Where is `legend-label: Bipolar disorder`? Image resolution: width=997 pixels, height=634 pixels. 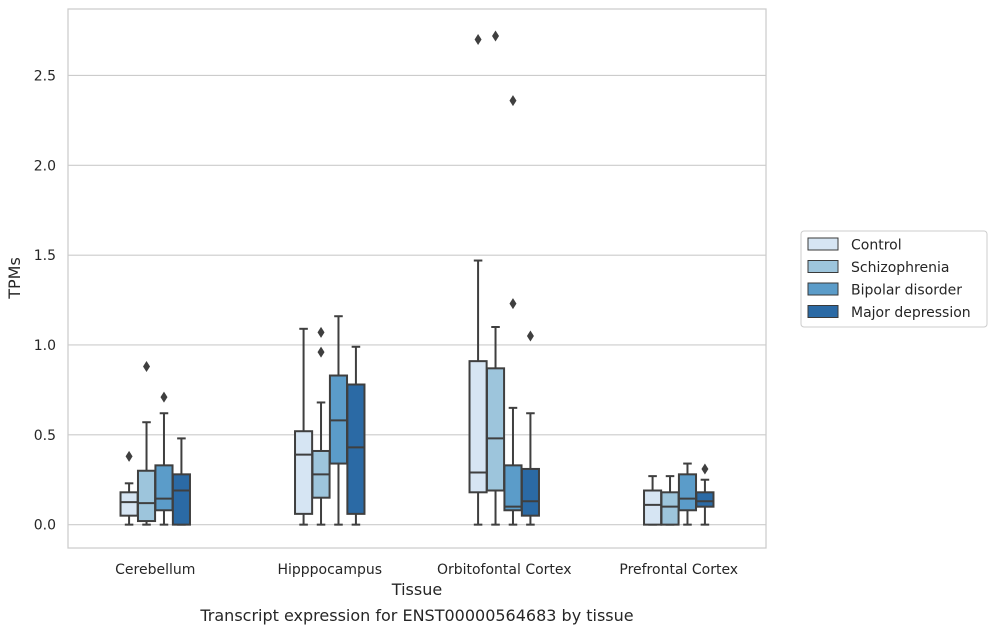 legend-label: Bipolar disorder is located at coordinates (906, 291).